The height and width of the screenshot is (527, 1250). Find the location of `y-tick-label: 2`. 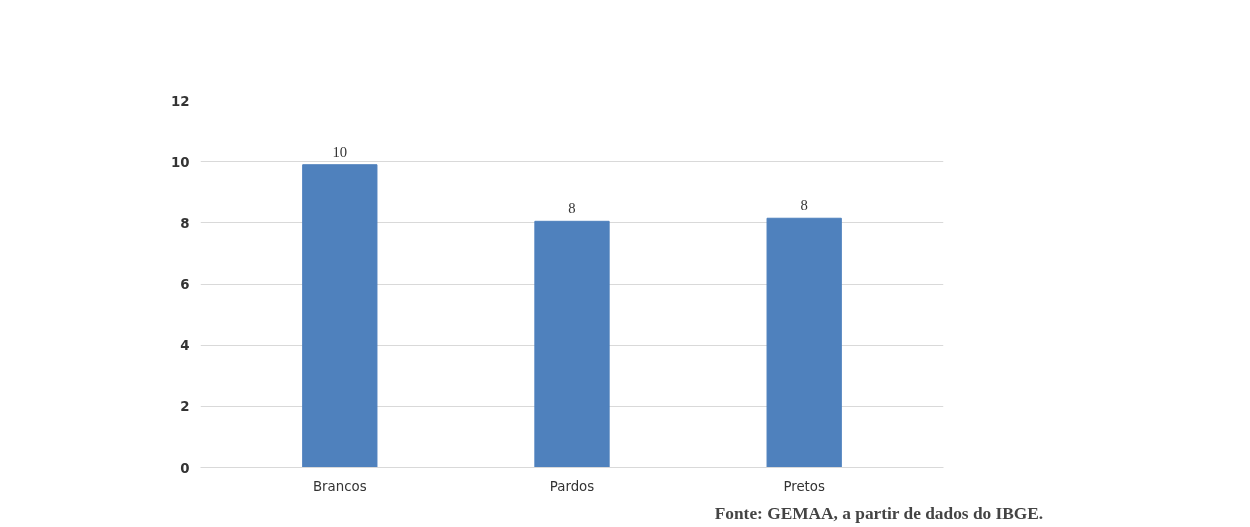

y-tick-label: 2 is located at coordinates (185, 407).